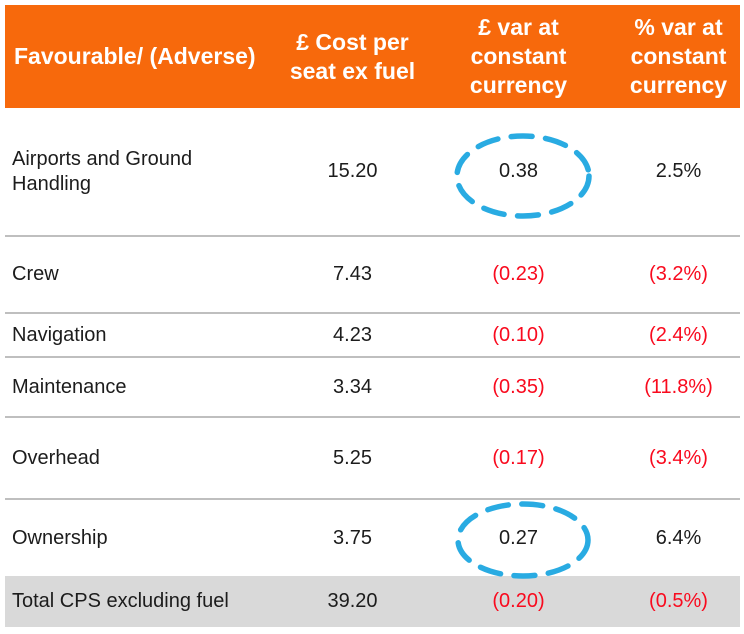 This screenshot has width=744, height=634. Describe the element at coordinates (352, 171) in the screenshot. I see `cost-value: 15.20` at that location.